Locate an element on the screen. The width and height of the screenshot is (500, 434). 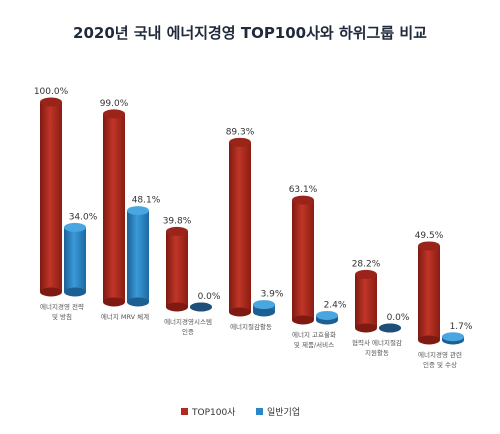
bar-general-3-base is located at coordinates (264, 312).